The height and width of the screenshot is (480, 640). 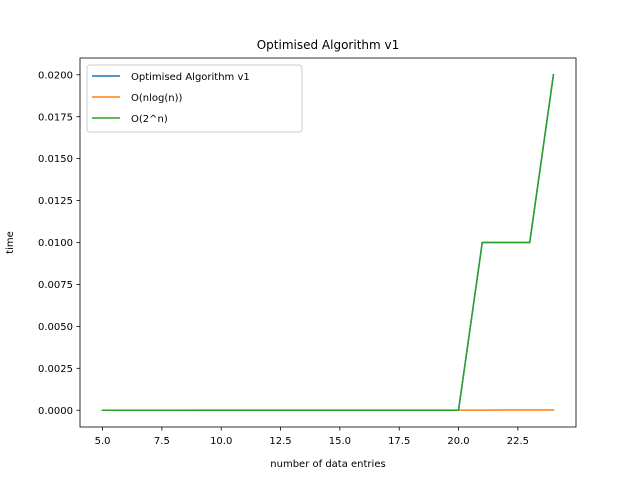 I want to click on legend-label: O(2^n), so click(x=149, y=119).